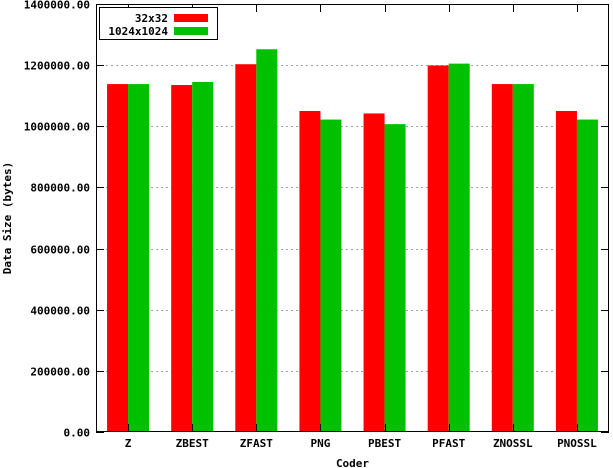 The height and width of the screenshot is (468, 613). Describe the element at coordinates (331, 275) in the screenshot. I see `bar-1024x1024-PNG` at that location.